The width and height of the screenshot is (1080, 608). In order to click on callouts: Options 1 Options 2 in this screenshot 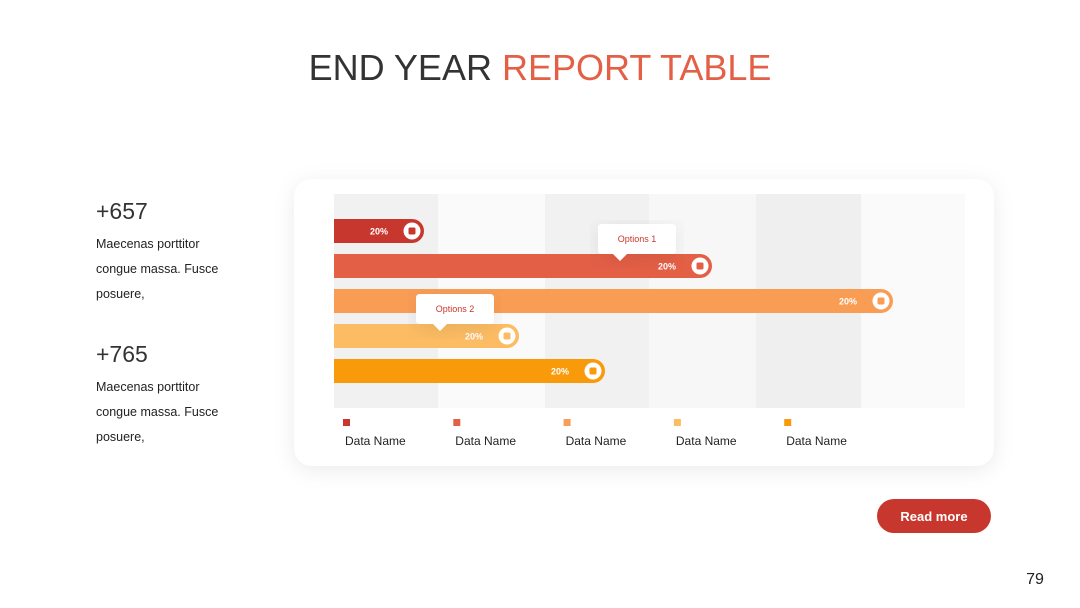, I will do `click(546, 277)`.